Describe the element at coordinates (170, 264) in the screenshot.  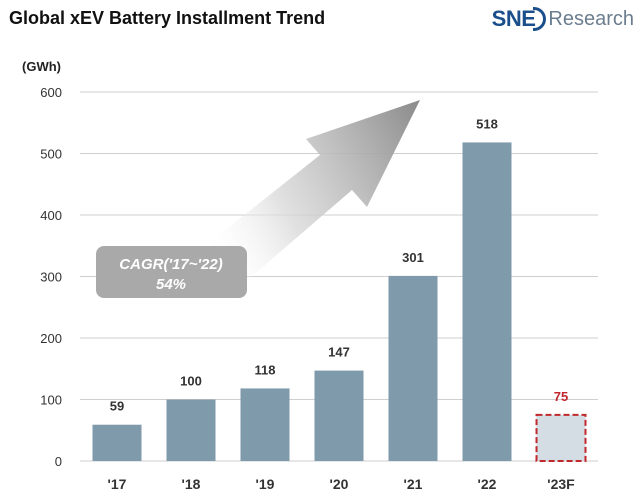
I see `cagr-annotation-line1: CAGR('17~'22)` at that location.